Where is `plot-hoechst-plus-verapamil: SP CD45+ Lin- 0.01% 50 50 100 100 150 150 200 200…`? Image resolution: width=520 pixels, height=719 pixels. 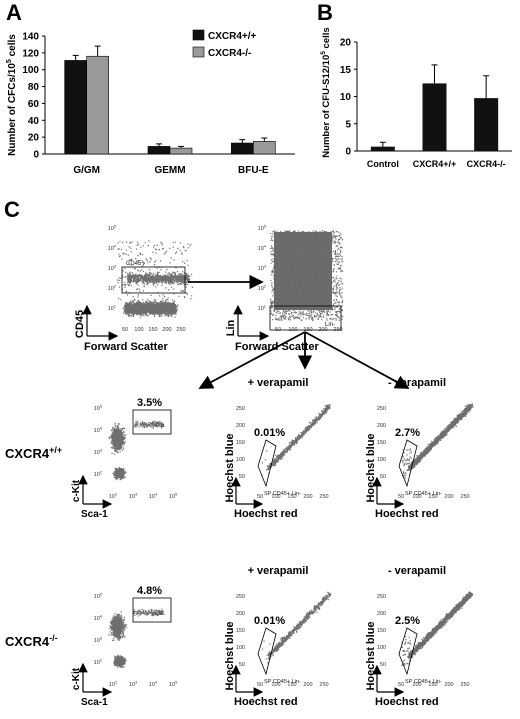 plot-hoechst-plus-verapamil: SP CD45+ Lin- 0.01% 50 50 100 100 150 150 200 200… is located at coordinates (278, 649).